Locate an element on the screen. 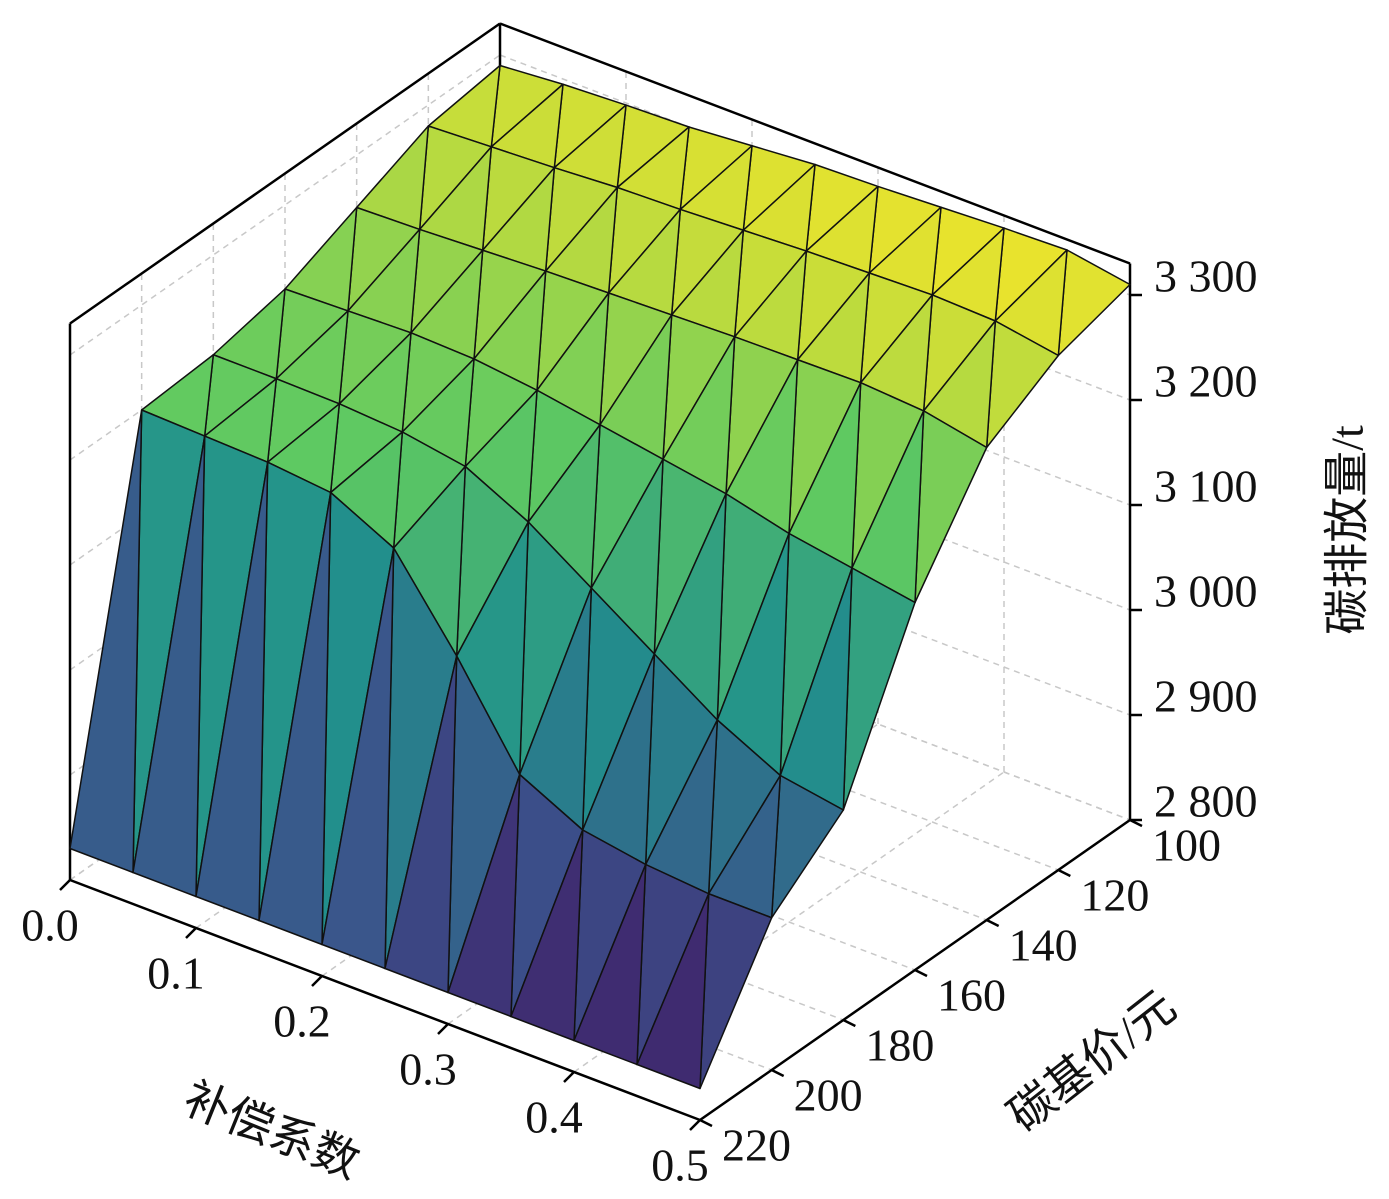 The height and width of the screenshot is (1199, 1389). y-tick-label: 120 is located at coordinates (1114, 895).